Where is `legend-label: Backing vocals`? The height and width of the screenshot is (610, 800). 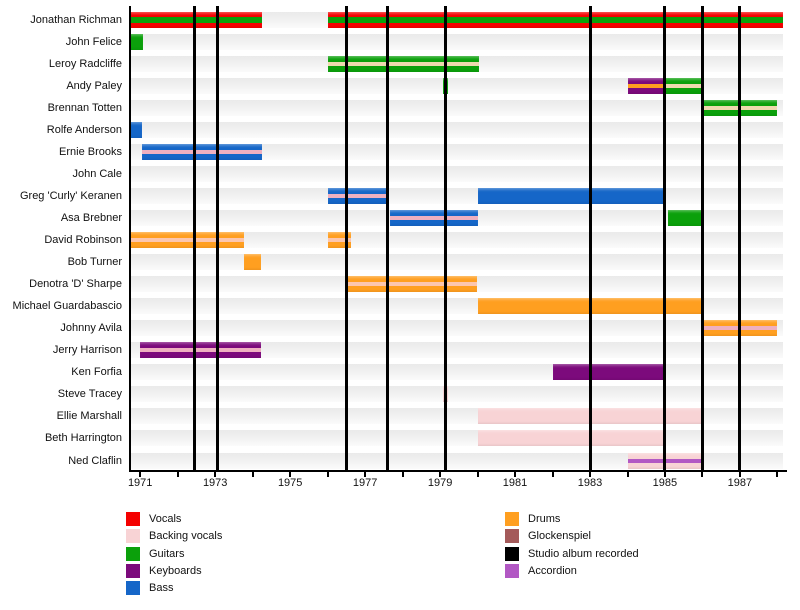
legend-label: Backing vocals is located at coordinates (186, 536).